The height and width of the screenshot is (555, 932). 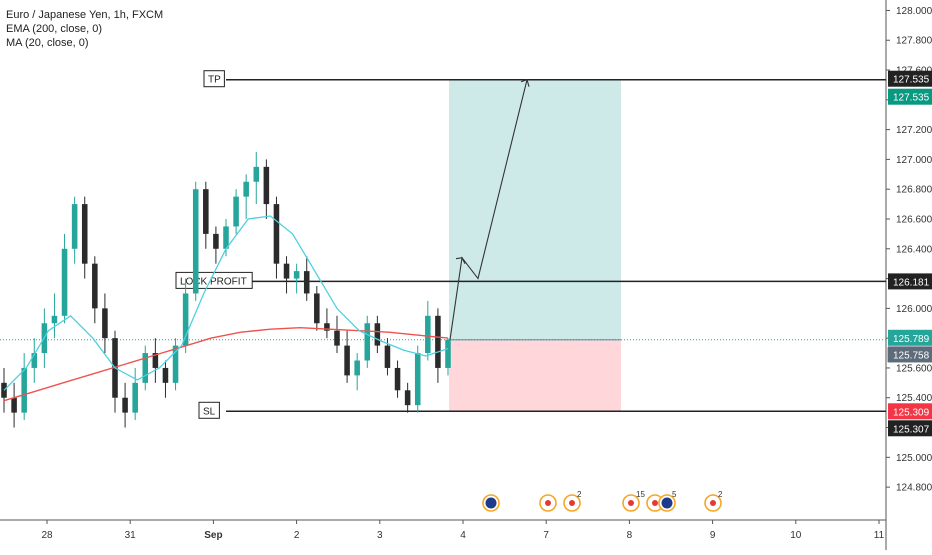 What do you see at coordinates (914, 41) in the screenshot?
I see `y-tick-label: 127.800` at bounding box center [914, 41].